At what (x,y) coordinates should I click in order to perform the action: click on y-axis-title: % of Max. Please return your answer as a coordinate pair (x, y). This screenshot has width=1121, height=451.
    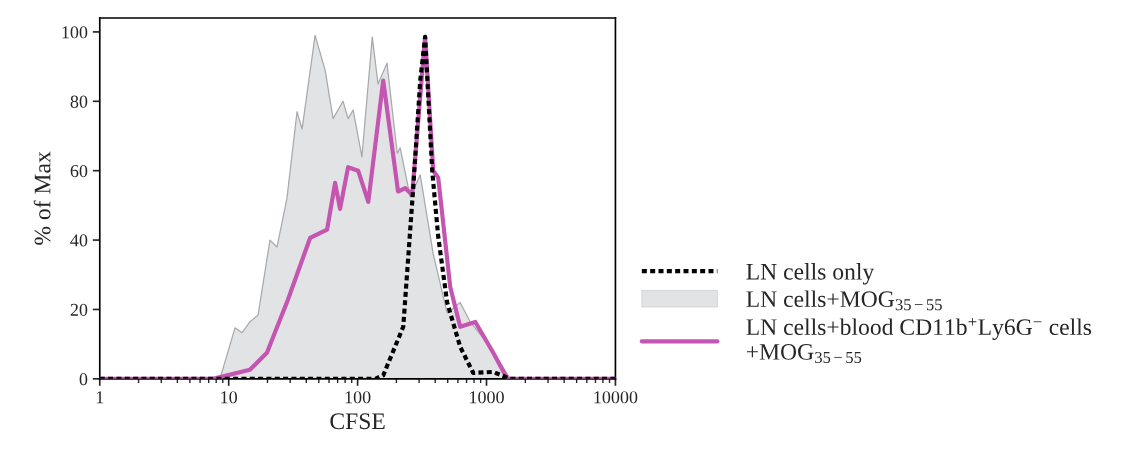
    Looking at the image, I should click on (42, 198).